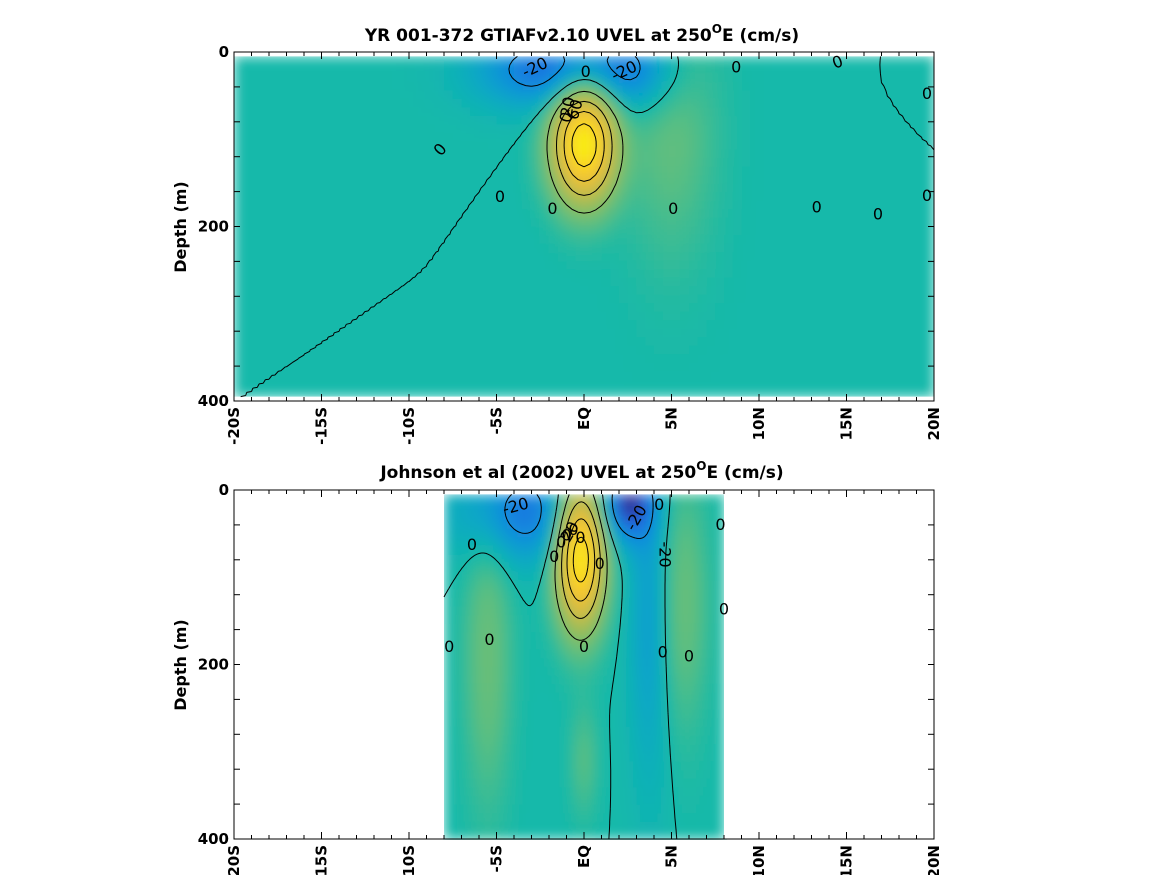  I want to click on x-tick-label: -5S, so click(497, 420).